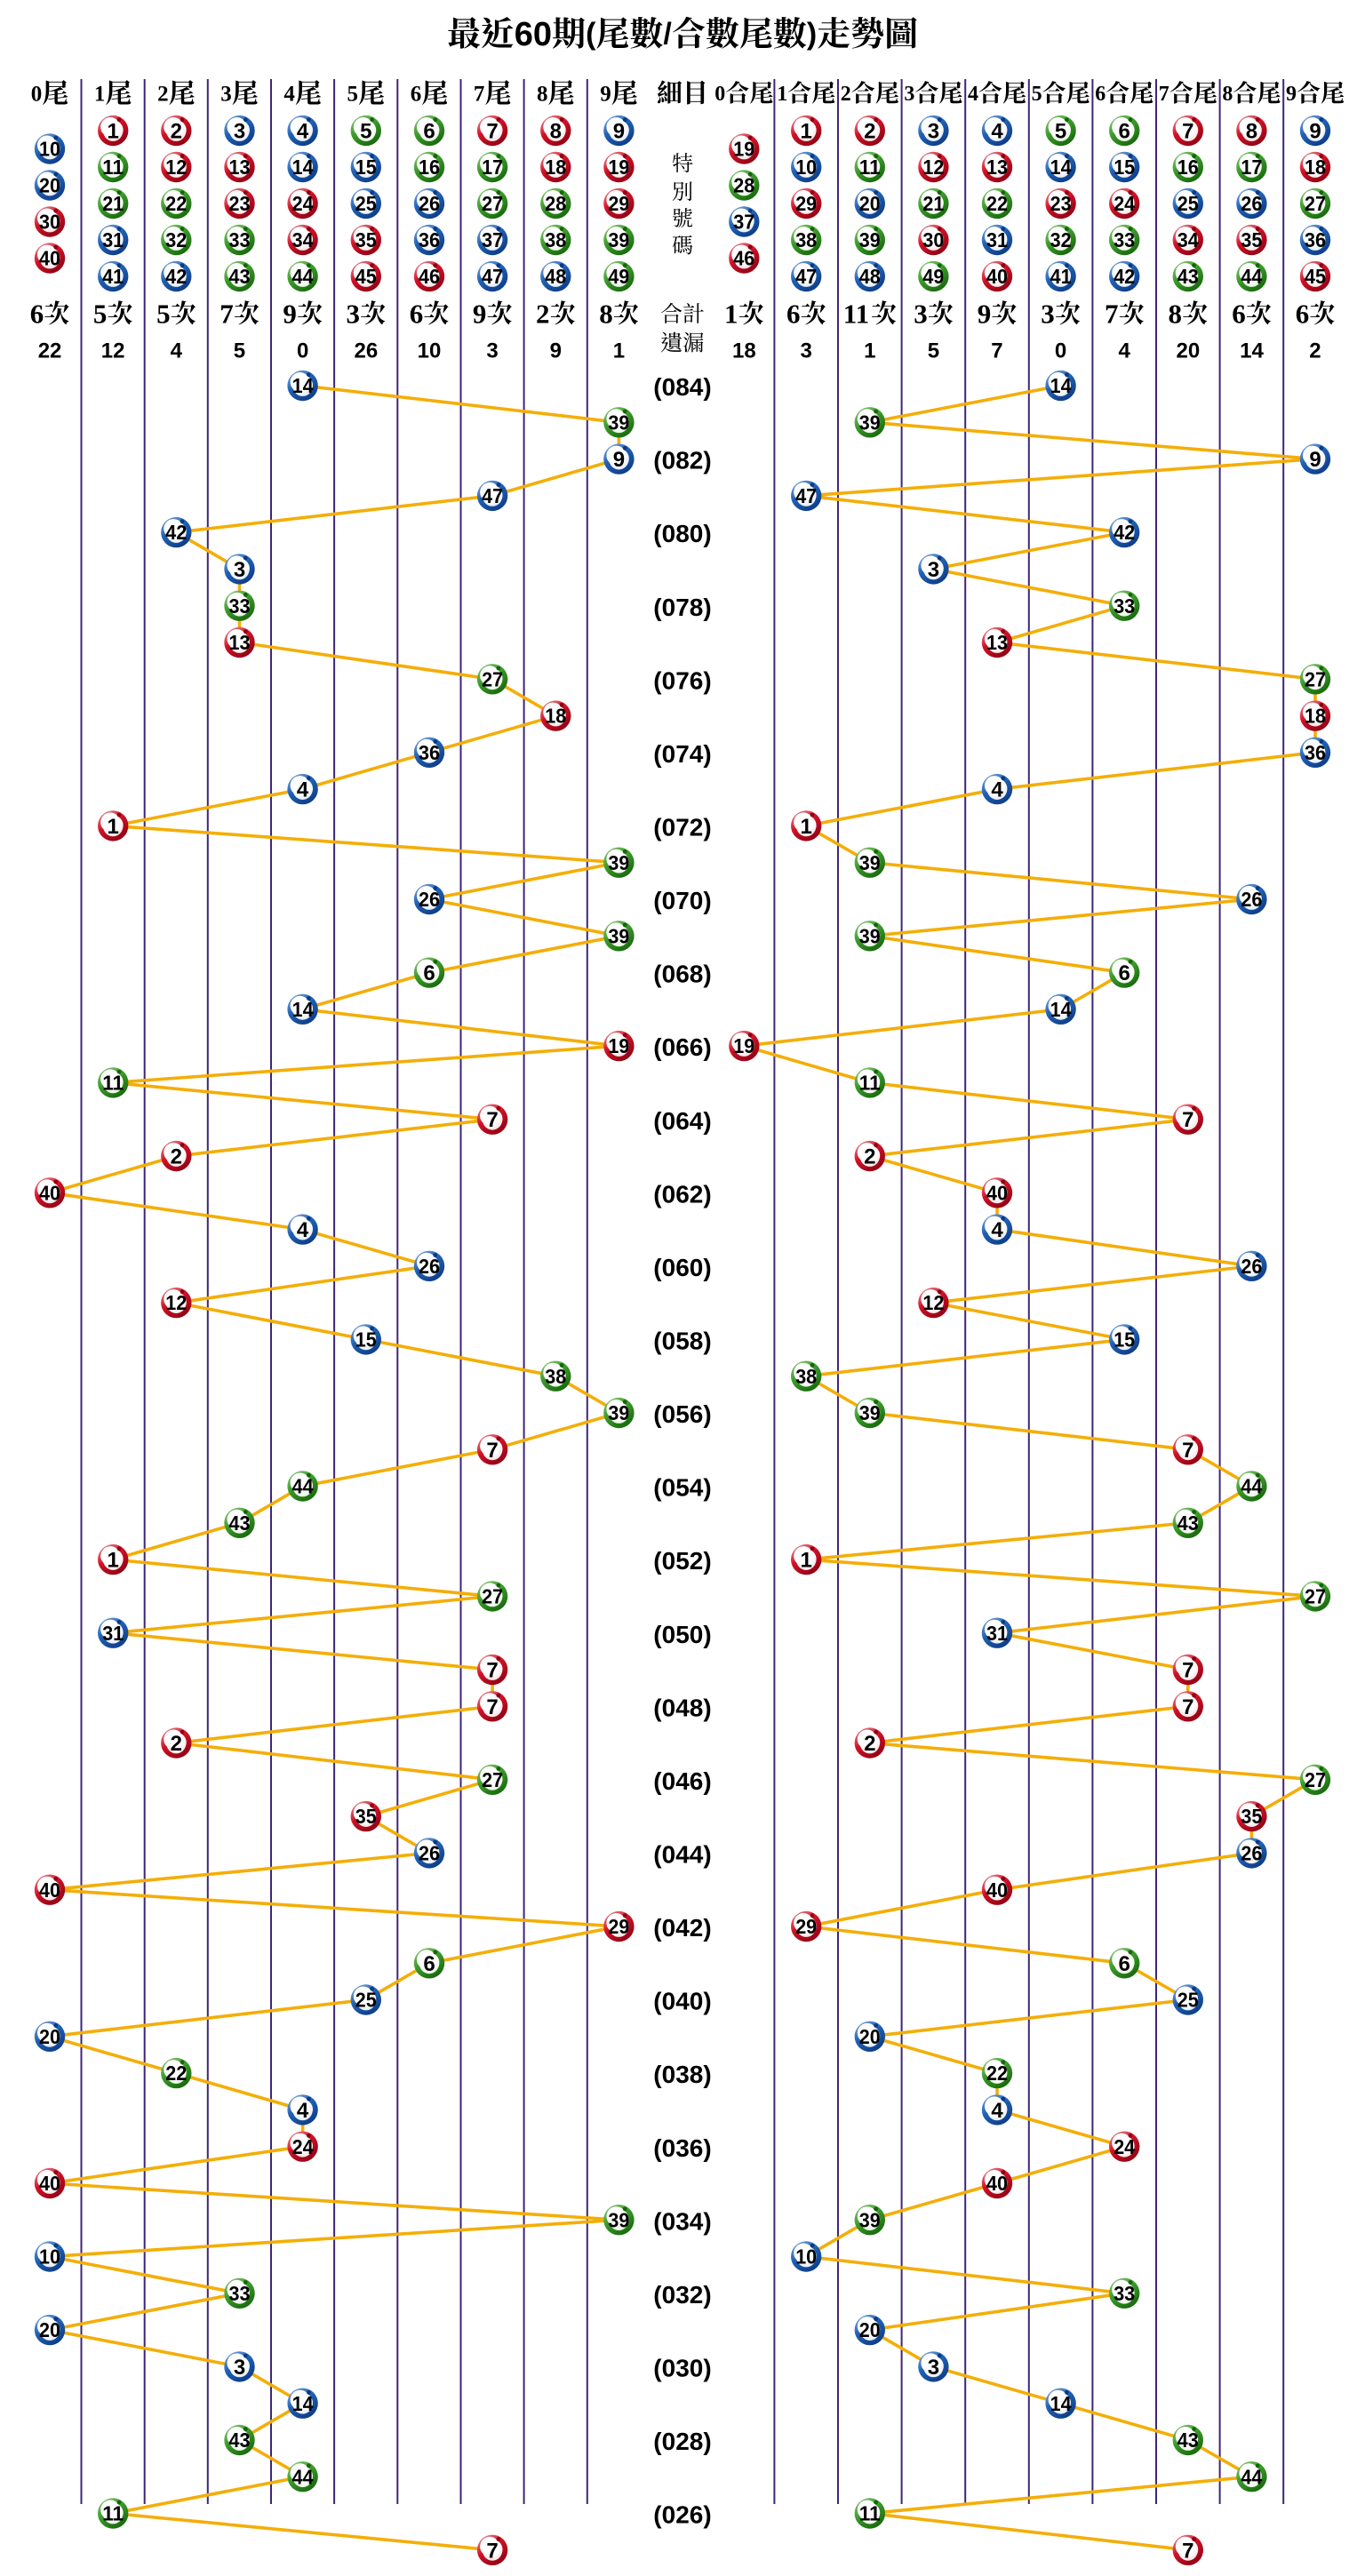 This screenshot has height=2576, width=1365. What do you see at coordinates (682, 2368) in the screenshot?
I see `svg-text: (030)` at bounding box center [682, 2368].